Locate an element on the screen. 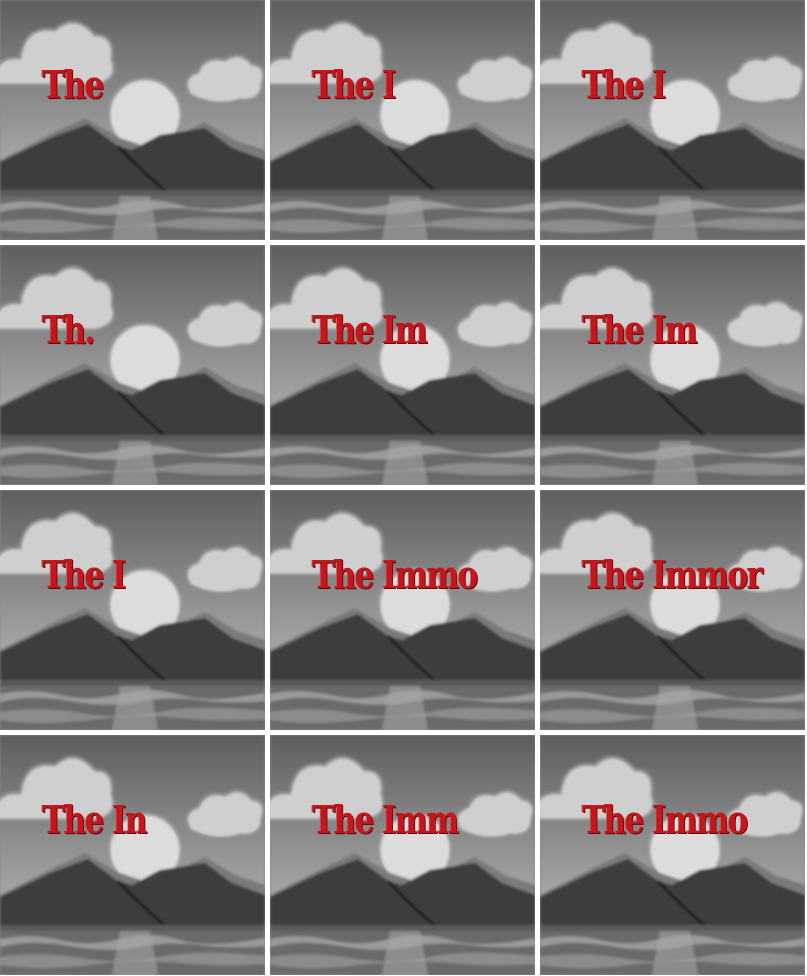 The width and height of the screenshot is (807, 976). frame-2: The I is located at coordinates (402, 120).